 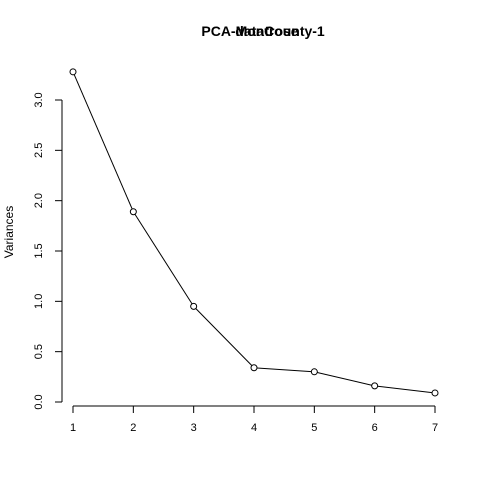 What do you see at coordinates (39, 200) in the screenshot?
I see `y-tick-label: 2.0` at bounding box center [39, 200].